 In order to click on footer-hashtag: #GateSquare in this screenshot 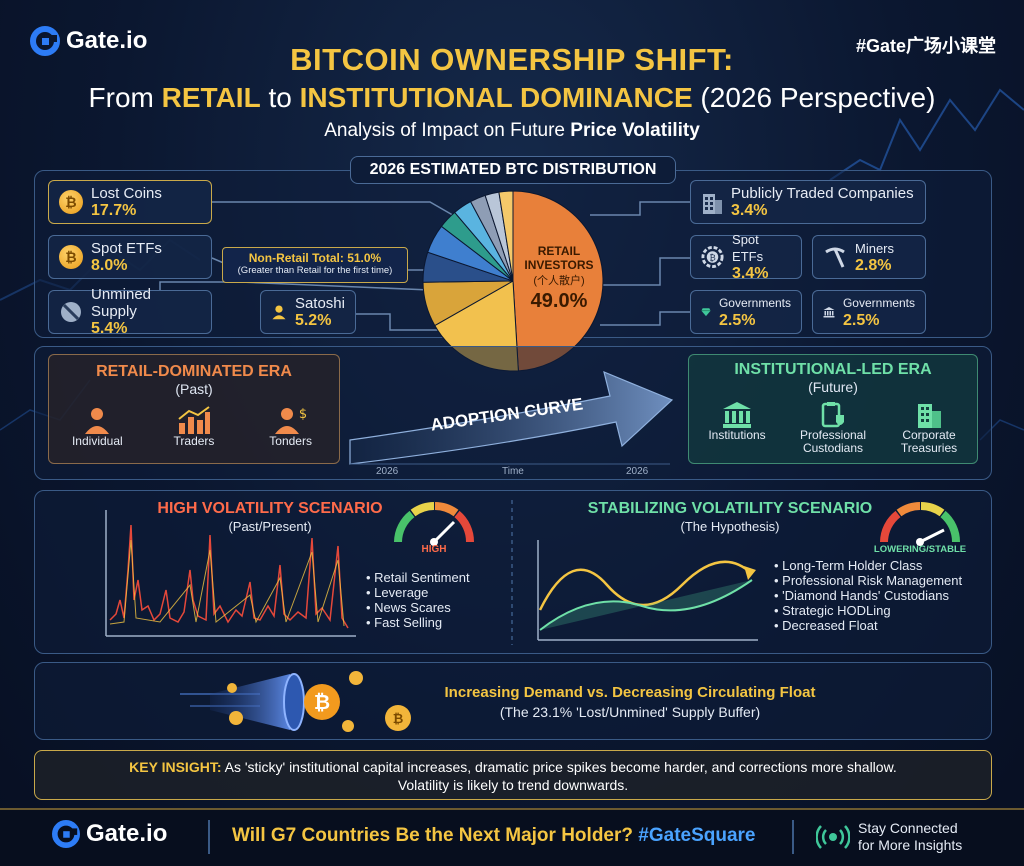, I will do `click(697, 835)`.